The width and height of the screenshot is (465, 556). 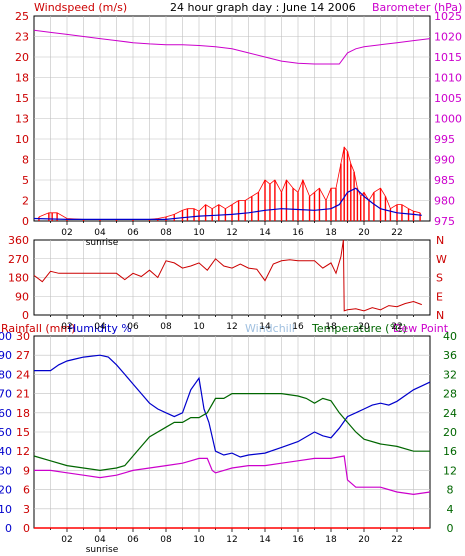 What do you see at coordinates (444, 139) in the screenshot?
I see `barometer-y-tick-label: 995` at bounding box center [444, 139].